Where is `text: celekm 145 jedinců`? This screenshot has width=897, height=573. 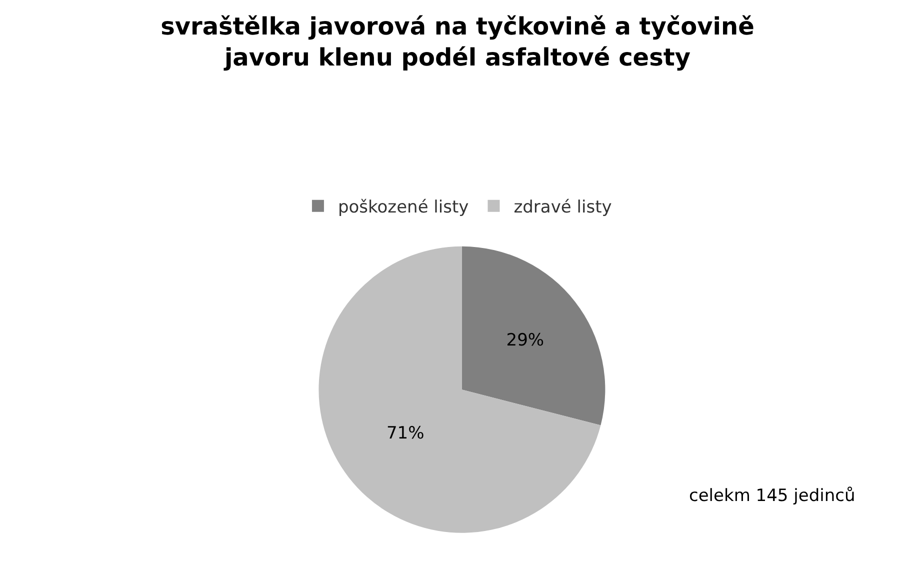 text: celekm 145 jedinců is located at coordinates (772, 496).